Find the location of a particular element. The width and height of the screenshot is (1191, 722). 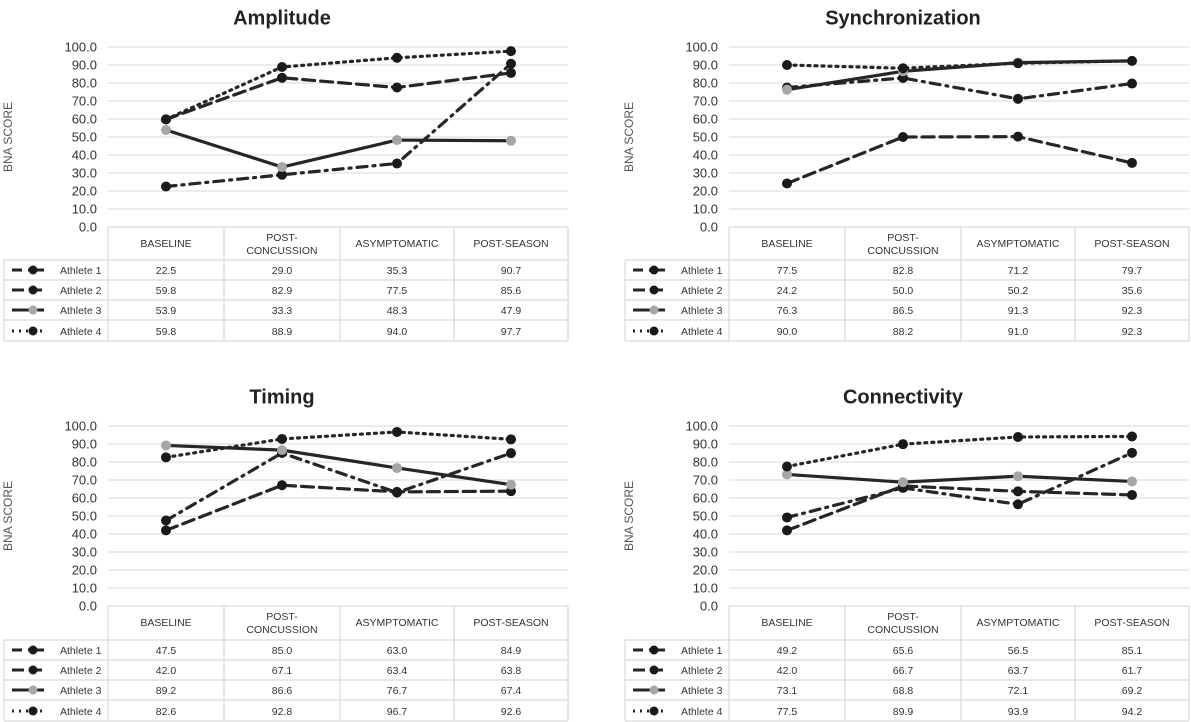

table-cell-value: 42.0 is located at coordinates (787, 671).